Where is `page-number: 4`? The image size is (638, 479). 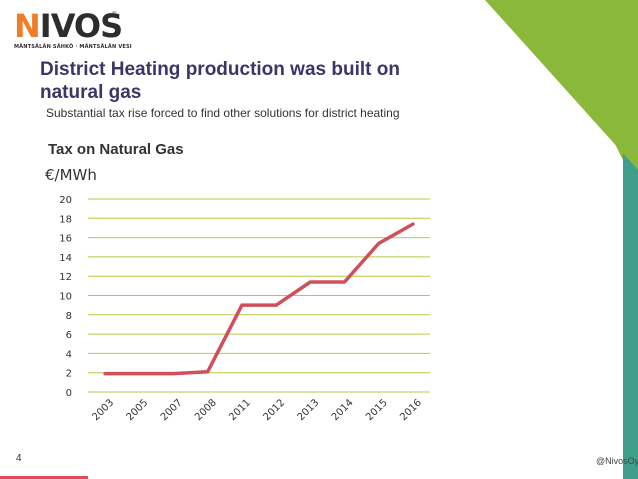
page-number: 4 is located at coordinates (19, 458).